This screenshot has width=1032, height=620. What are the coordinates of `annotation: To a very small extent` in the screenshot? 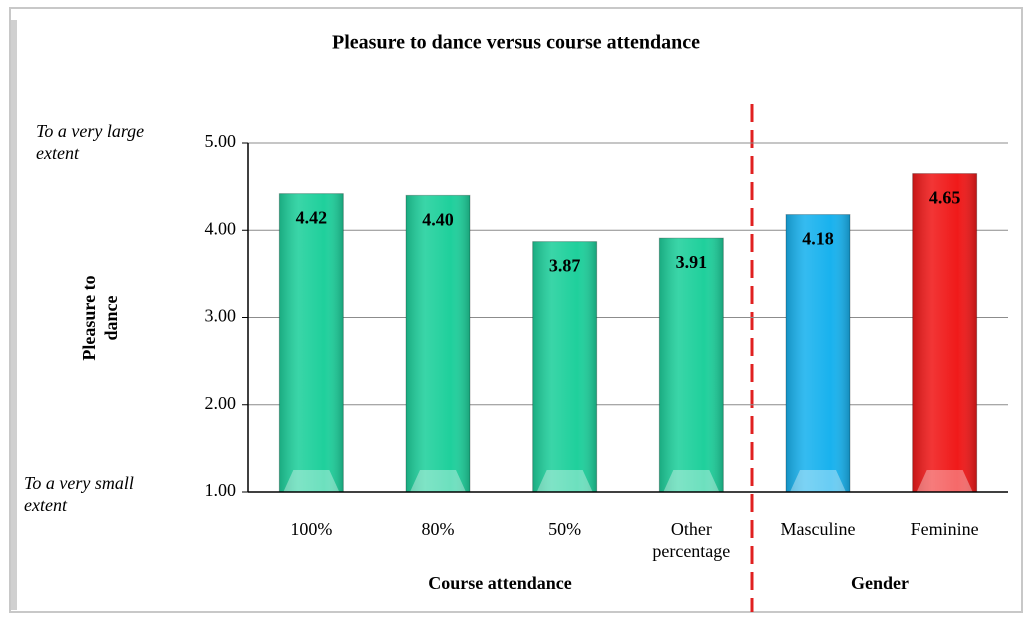 It's located at (79, 494).